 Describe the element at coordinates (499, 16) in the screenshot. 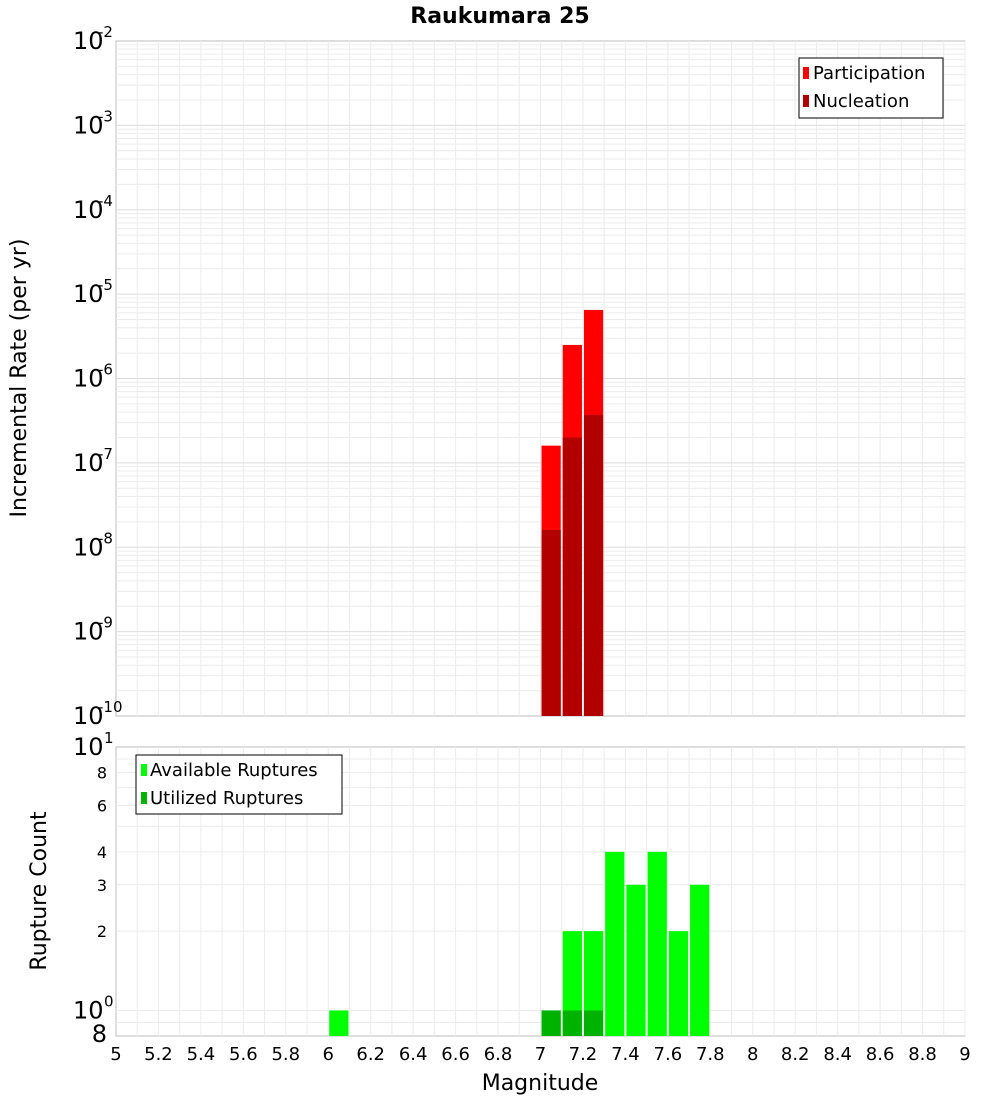

I see `chart-title: Raukumara 25` at that location.